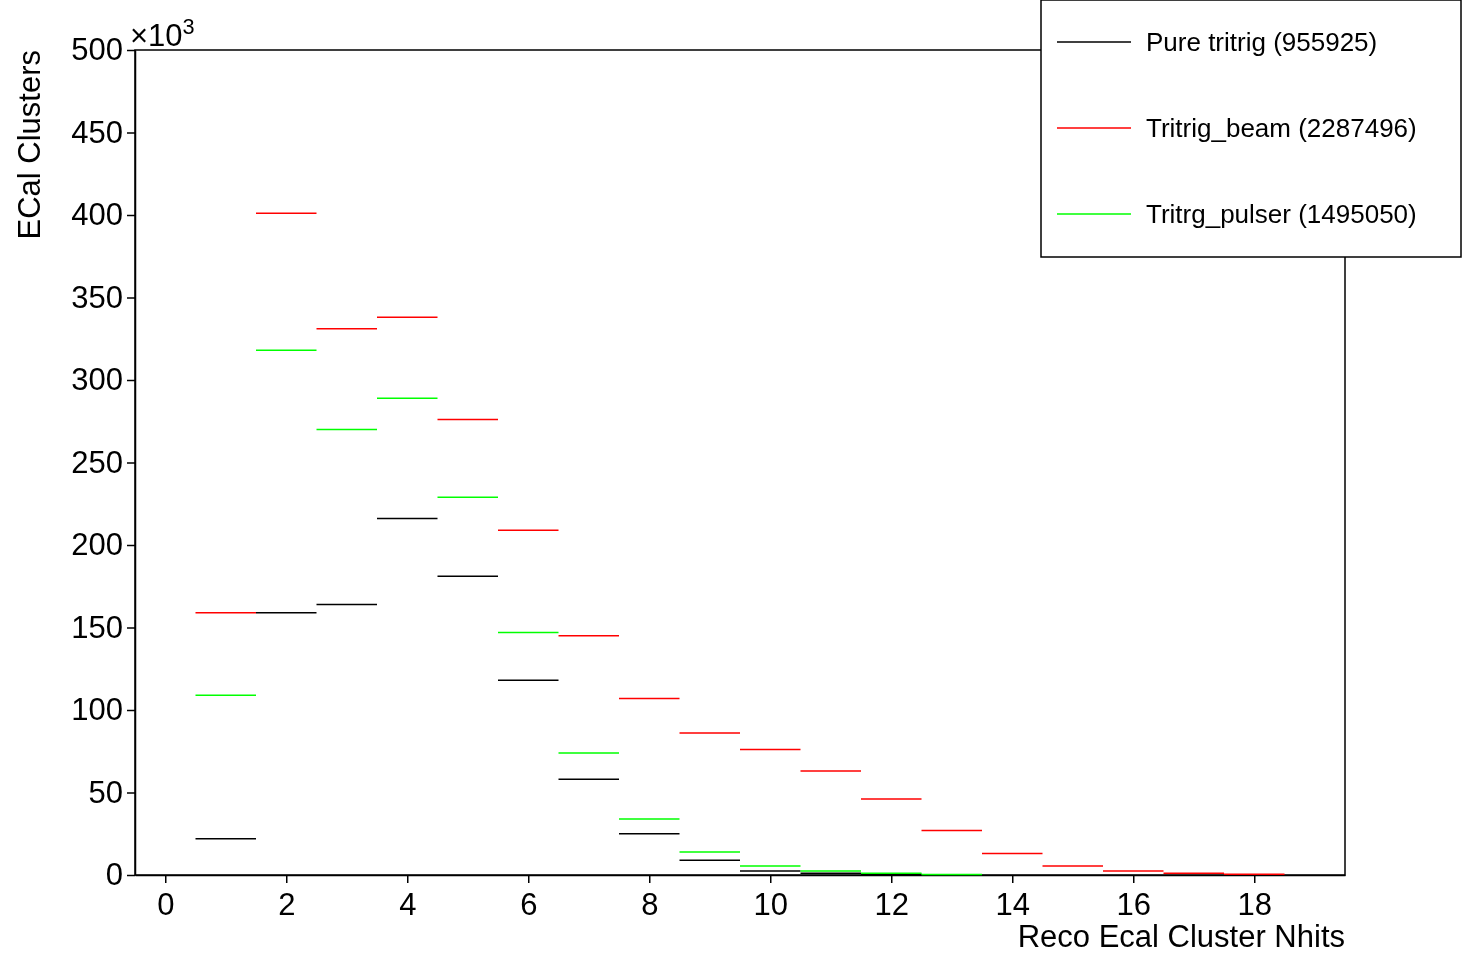  I want to click on x-tick-label: 18, so click(1254, 904).